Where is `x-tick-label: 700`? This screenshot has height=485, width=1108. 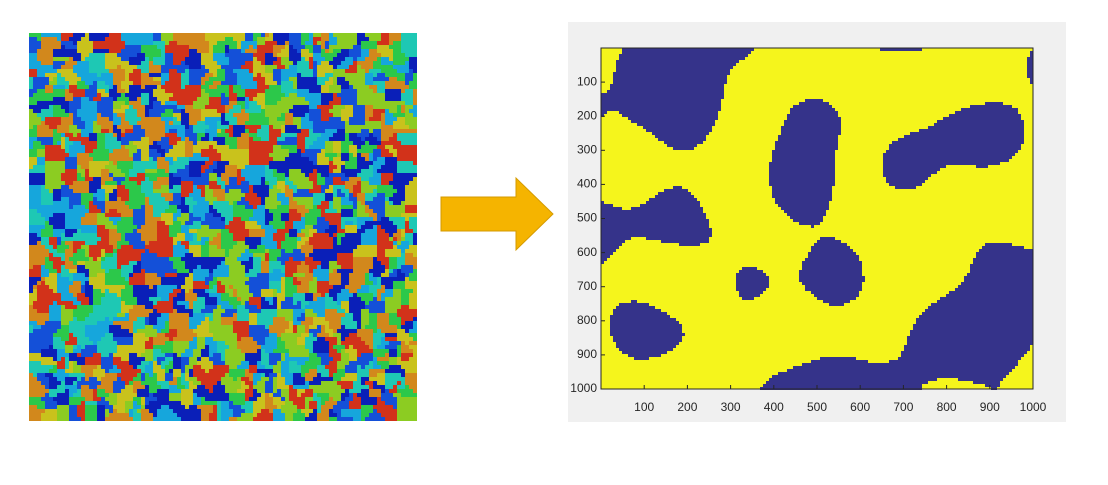 x-tick-label: 700 is located at coordinates (903, 407).